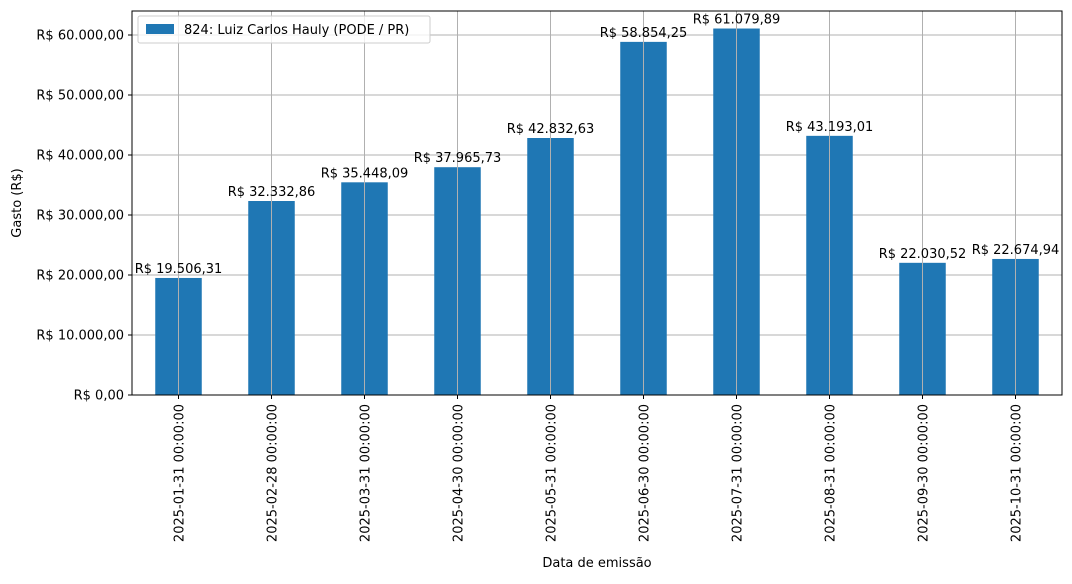  I want to click on bar-value-label: R$ 58.854,25, so click(644, 33).